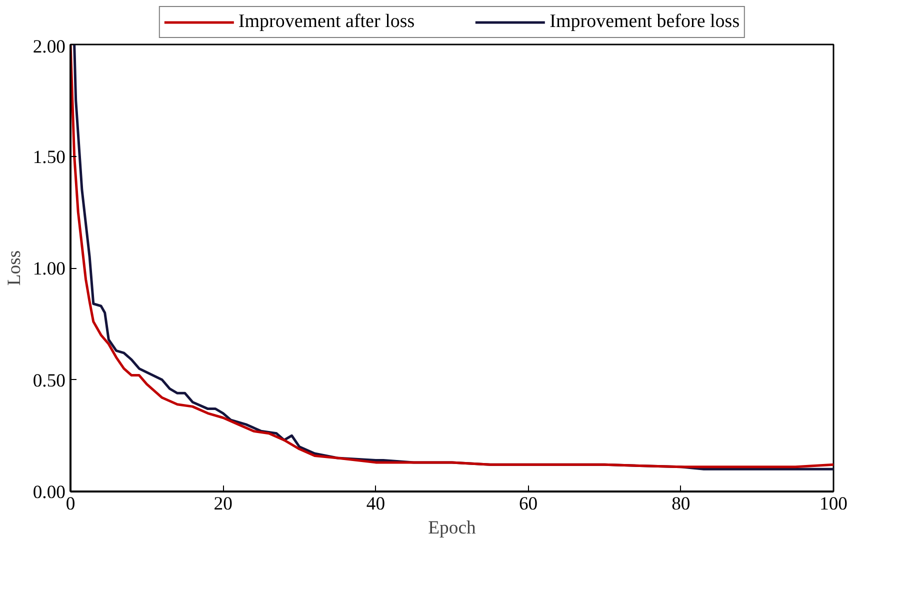 Image resolution: width=917 pixels, height=599 pixels. What do you see at coordinates (49, 492) in the screenshot?
I see `y-tick-label: 0.00` at bounding box center [49, 492].